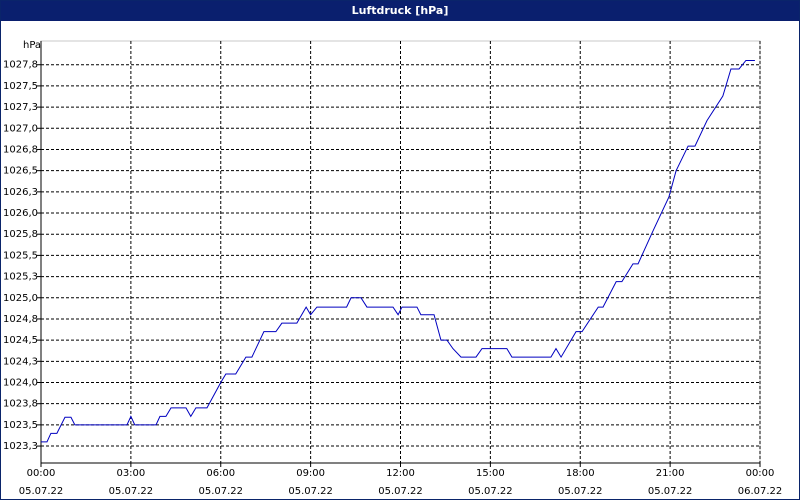 This screenshot has height=500, width=800. Describe the element at coordinates (670, 482) in the screenshot. I see `x-tick-label: 21:00 05.07.22` at that location.